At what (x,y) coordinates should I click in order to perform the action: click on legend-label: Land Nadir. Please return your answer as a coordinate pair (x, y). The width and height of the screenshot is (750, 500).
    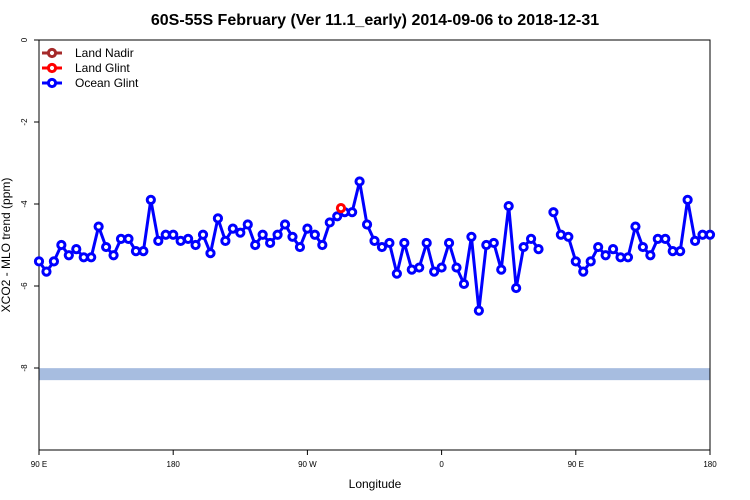
    Looking at the image, I should click on (104, 53).